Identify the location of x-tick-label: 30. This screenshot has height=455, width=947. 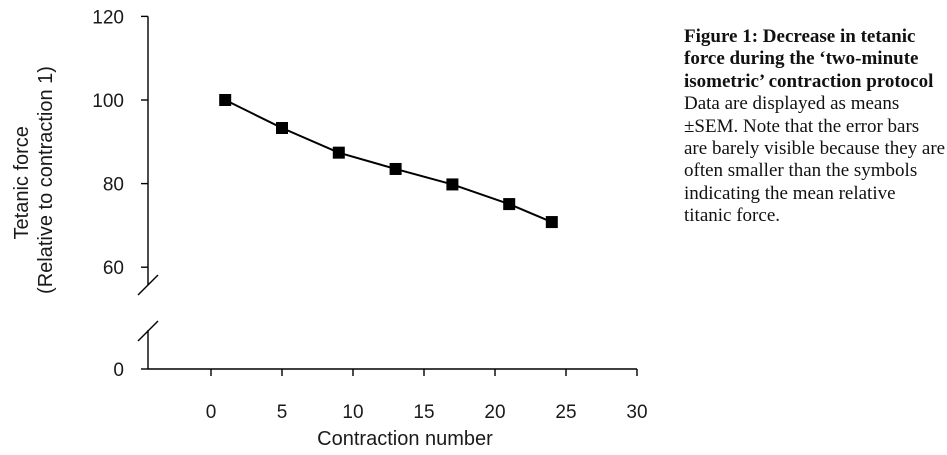
(636, 412).